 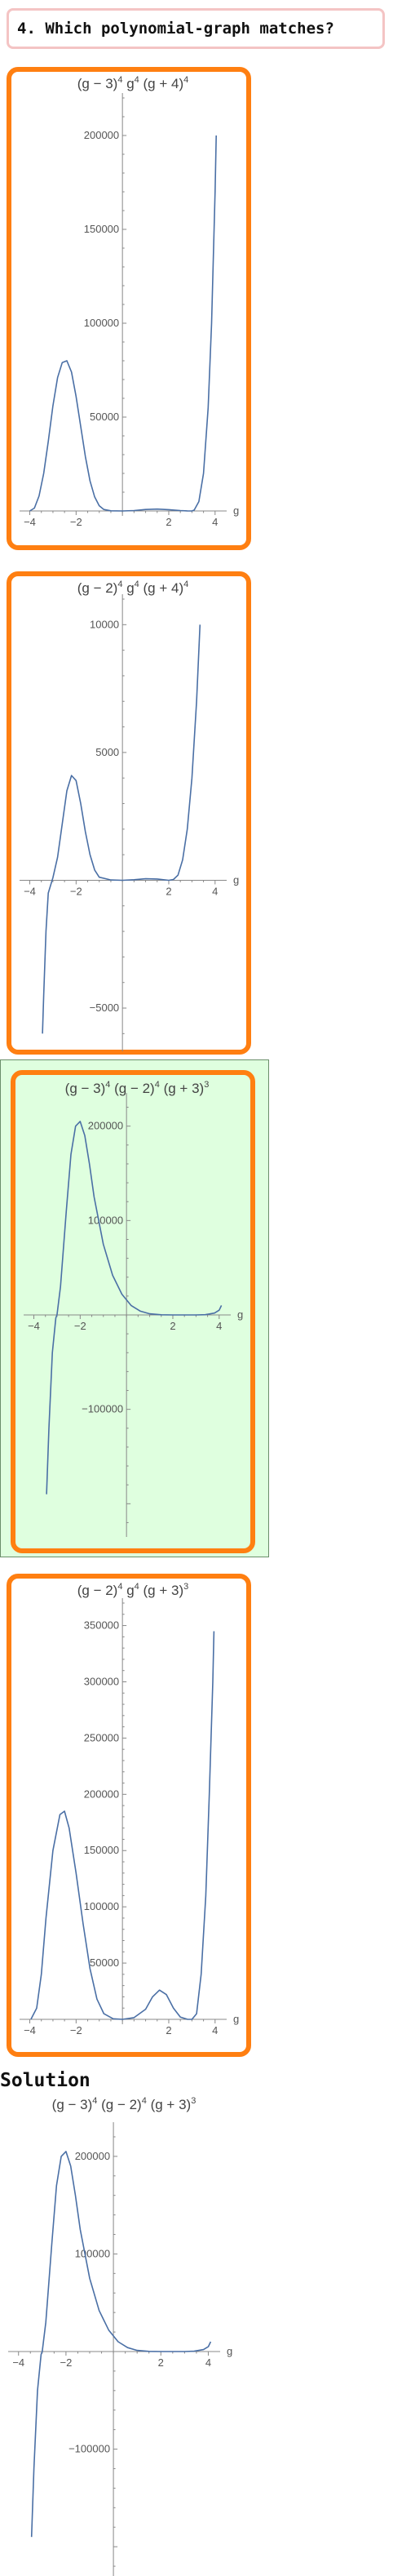 I want to click on question-prompt: 4. Which polynomial-graph matches?, so click(x=196, y=28).